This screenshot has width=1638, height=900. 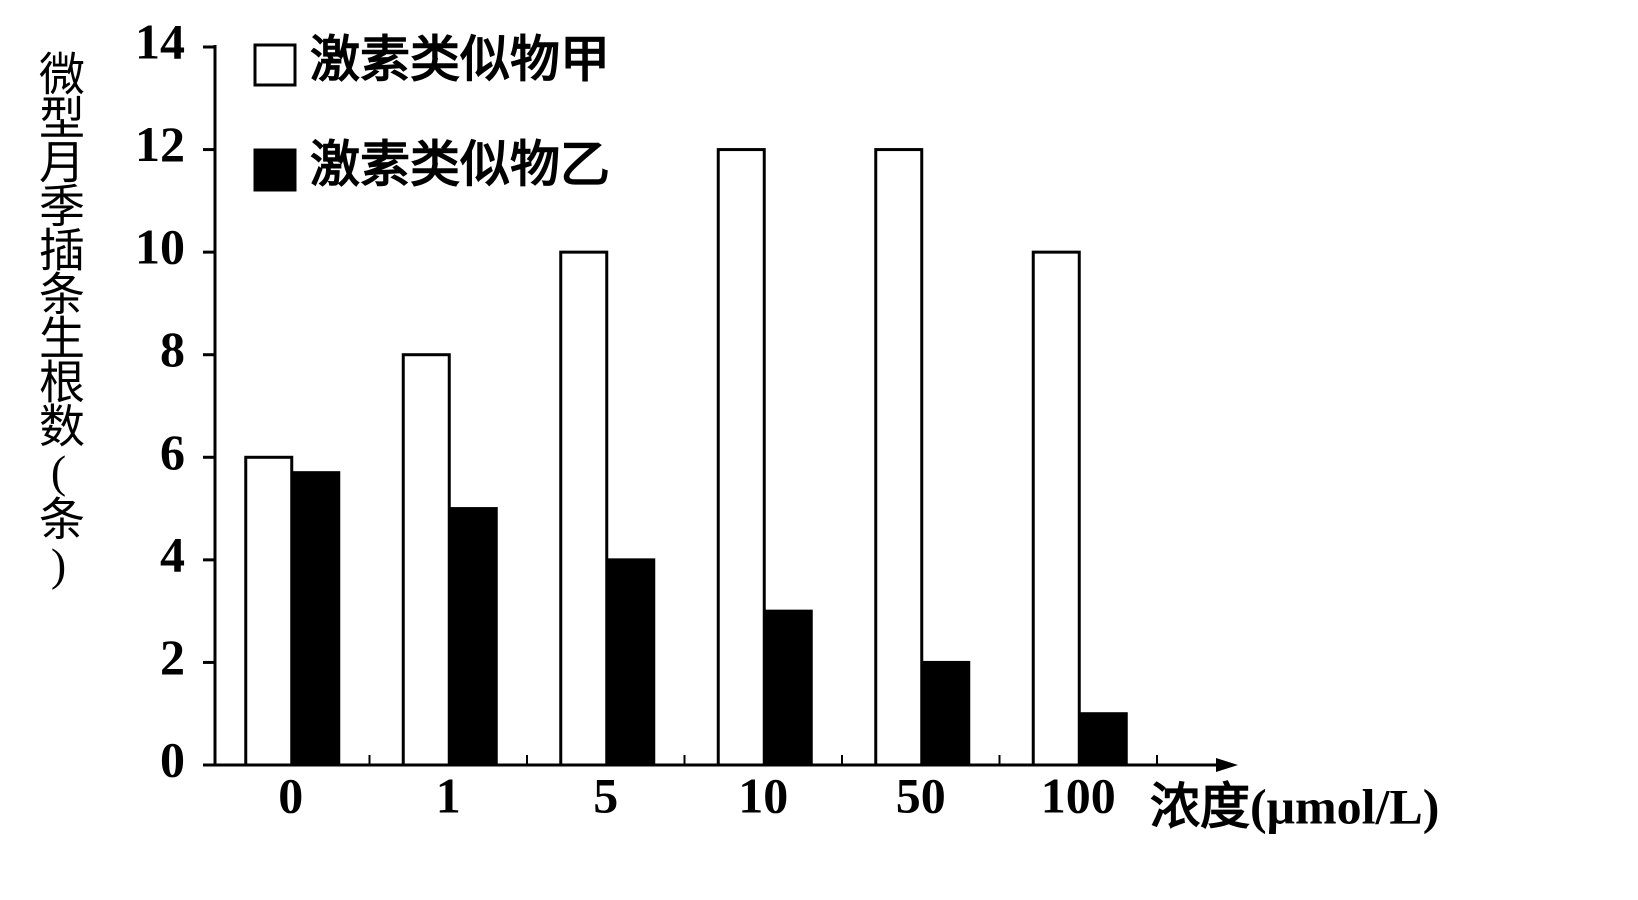 What do you see at coordinates (460, 164) in the screenshot?
I see `legend-label: 激素类似物乙` at bounding box center [460, 164].